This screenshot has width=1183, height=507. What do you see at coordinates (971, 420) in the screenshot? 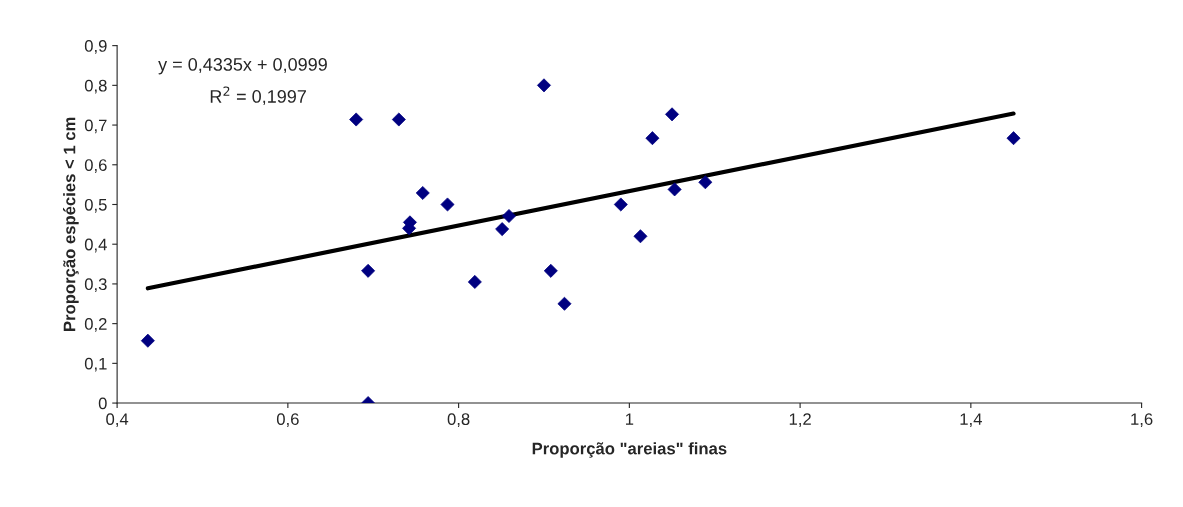
I see `x-tick-label: 1,4` at bounding box center [971, 420].